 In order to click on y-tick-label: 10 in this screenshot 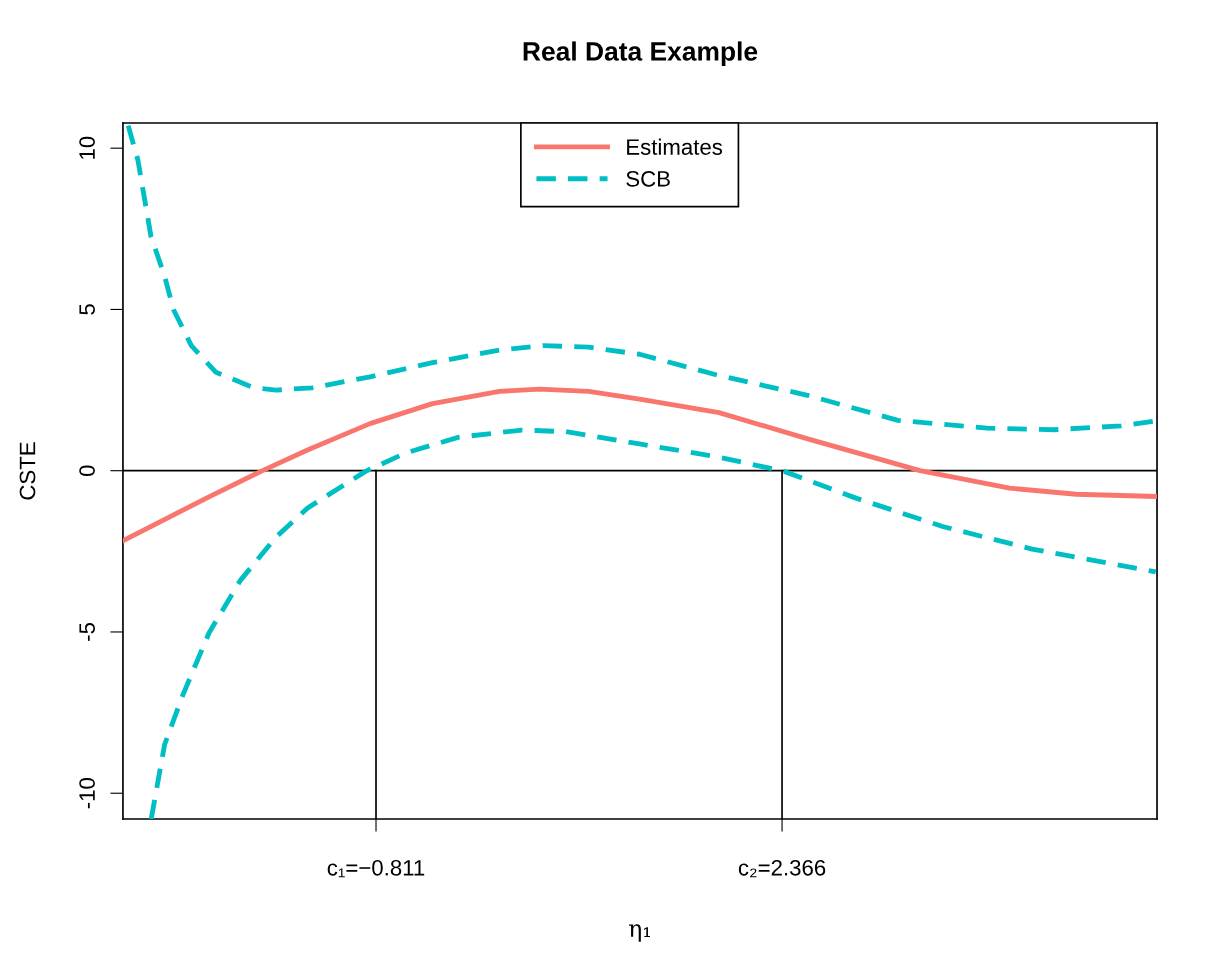, I will do `click(87, 147)`.